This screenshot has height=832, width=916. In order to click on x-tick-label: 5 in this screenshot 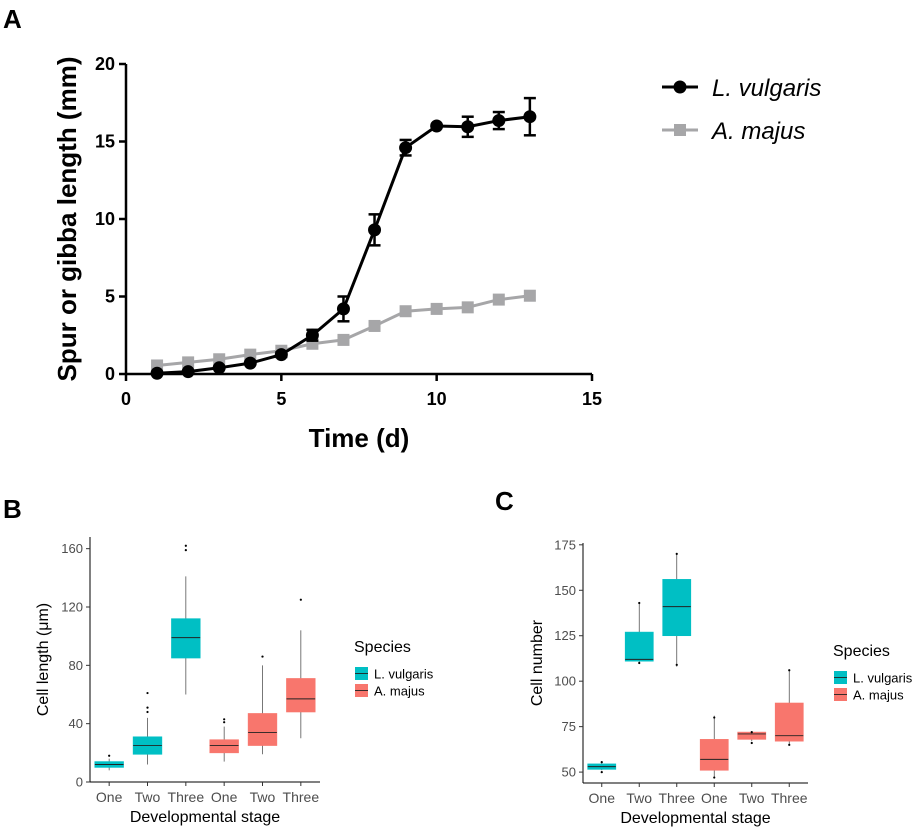, I will do `click(281, 399)`.